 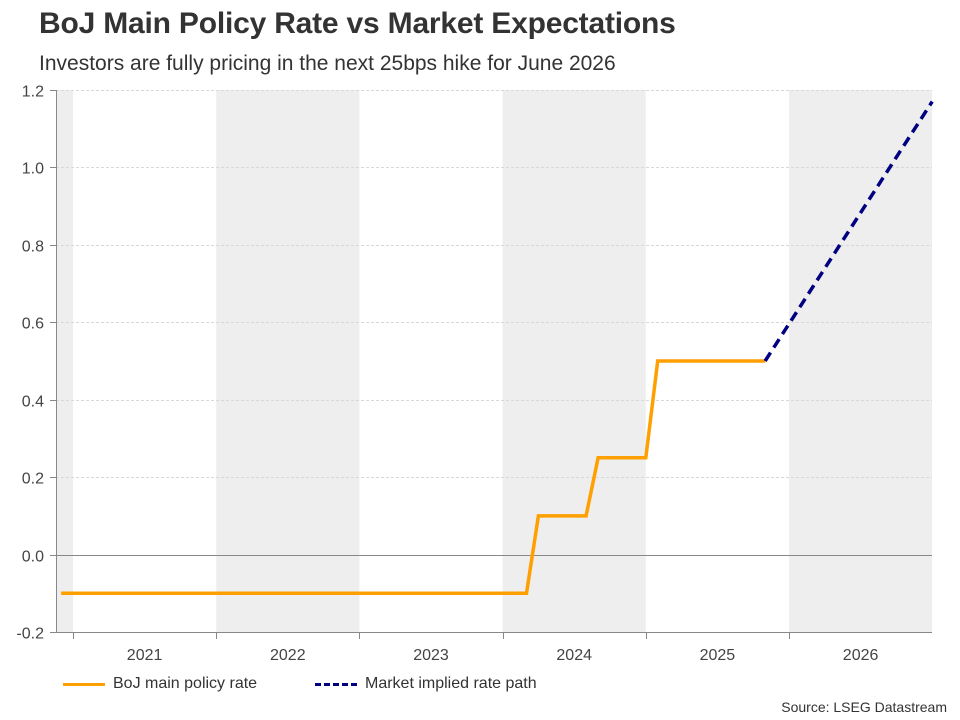 What do you see at coordinates (33, 402) in the screenshot?
I see `y-tick-label: 0.4` at bounding box center [33, 402].